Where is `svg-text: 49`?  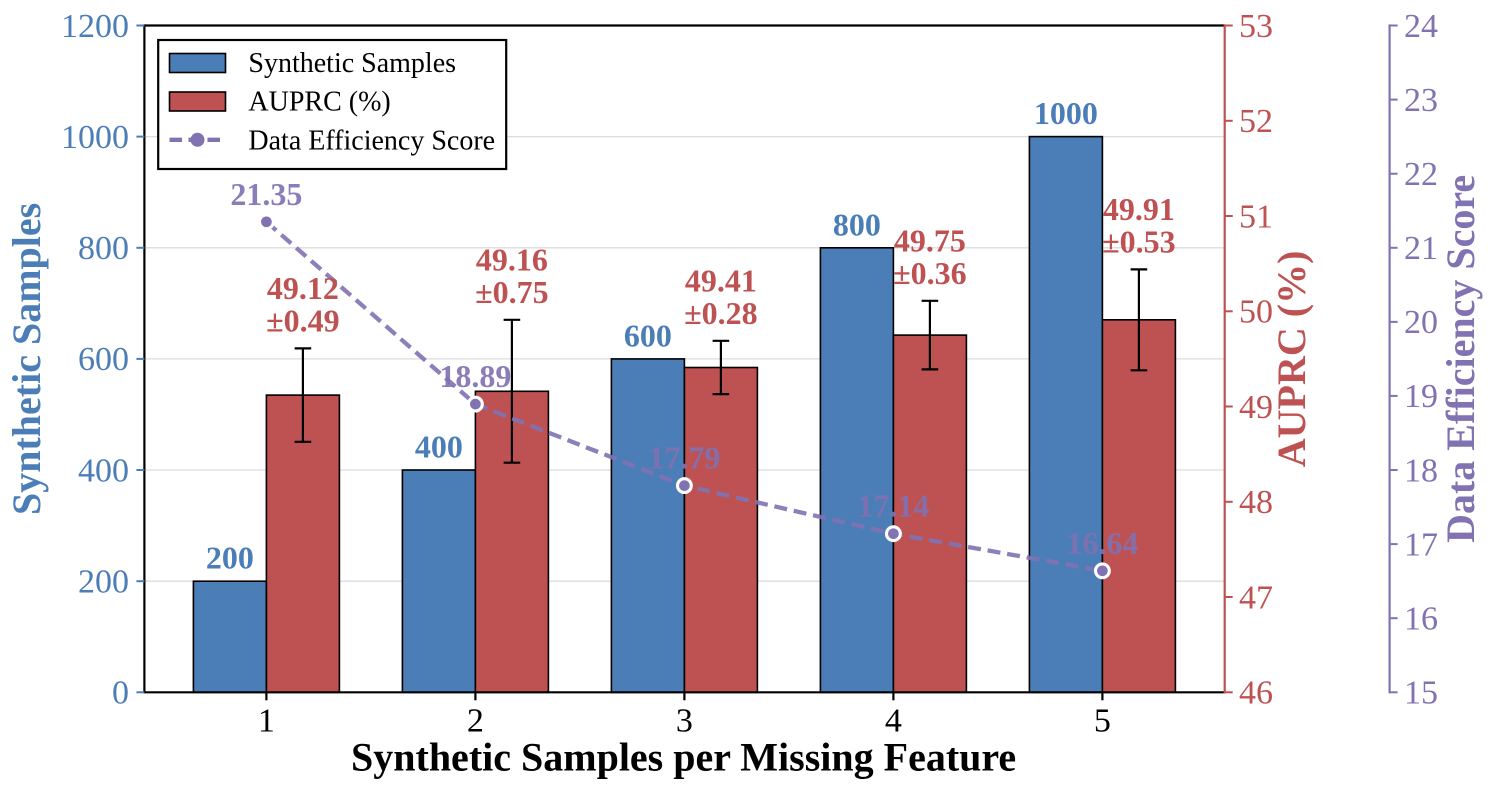 svg-text: 49 is located at coordinates (1256, 407).